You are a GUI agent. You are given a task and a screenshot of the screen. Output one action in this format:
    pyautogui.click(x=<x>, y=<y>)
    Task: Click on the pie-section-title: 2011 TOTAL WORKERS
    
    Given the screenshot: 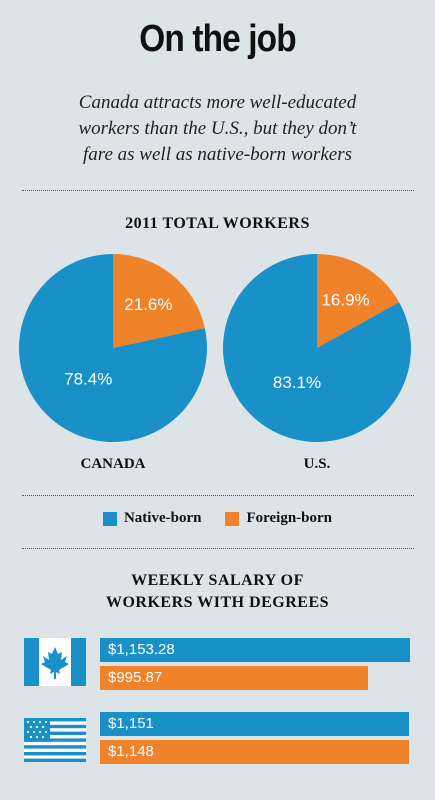 What is the action you would take?
    pyautogui.click(x=217, y=223)
    